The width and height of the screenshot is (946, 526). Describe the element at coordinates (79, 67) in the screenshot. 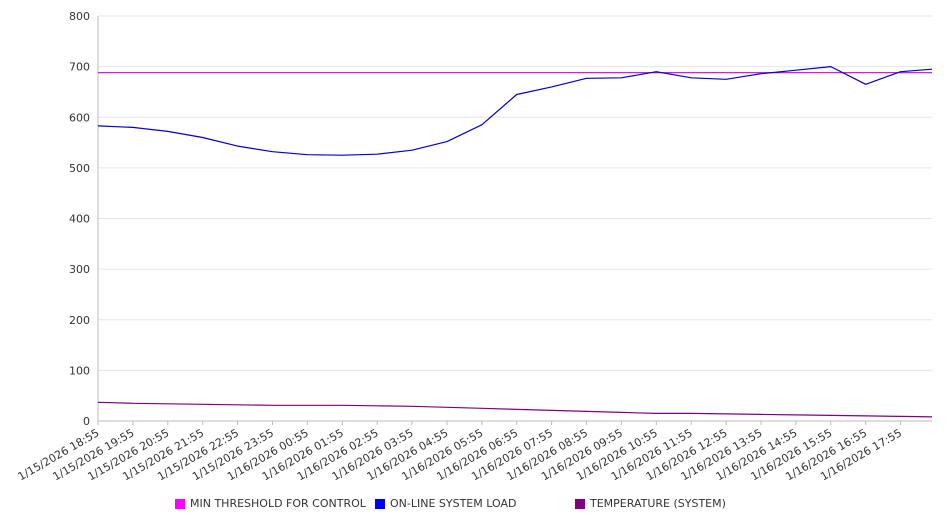

I see `y-tick-label: 700` at that location.